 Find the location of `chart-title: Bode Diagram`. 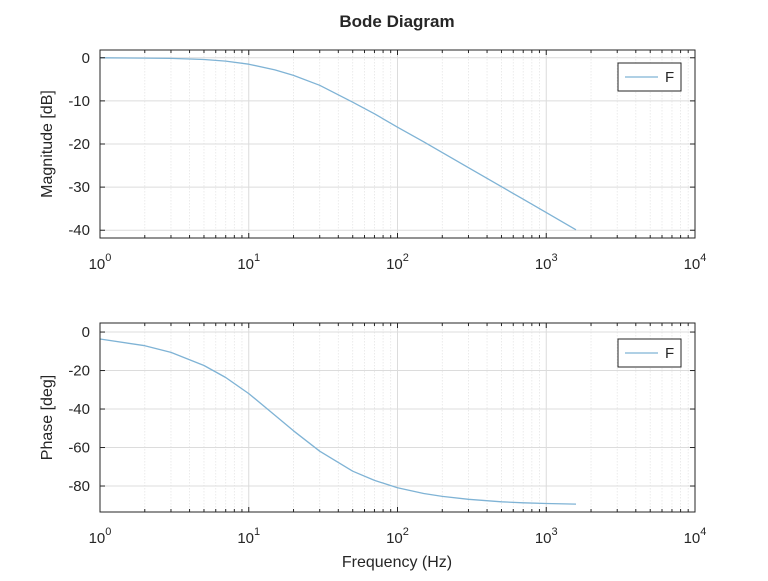

chart-title: Bode Diagram is located at coordinates (396, 21).